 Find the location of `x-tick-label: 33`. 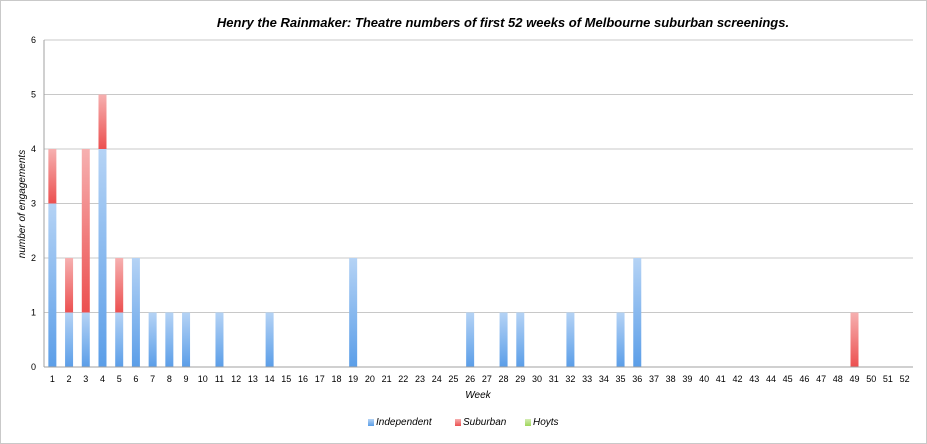

x-tick-label: 33 is located at coordinates (587, 379).